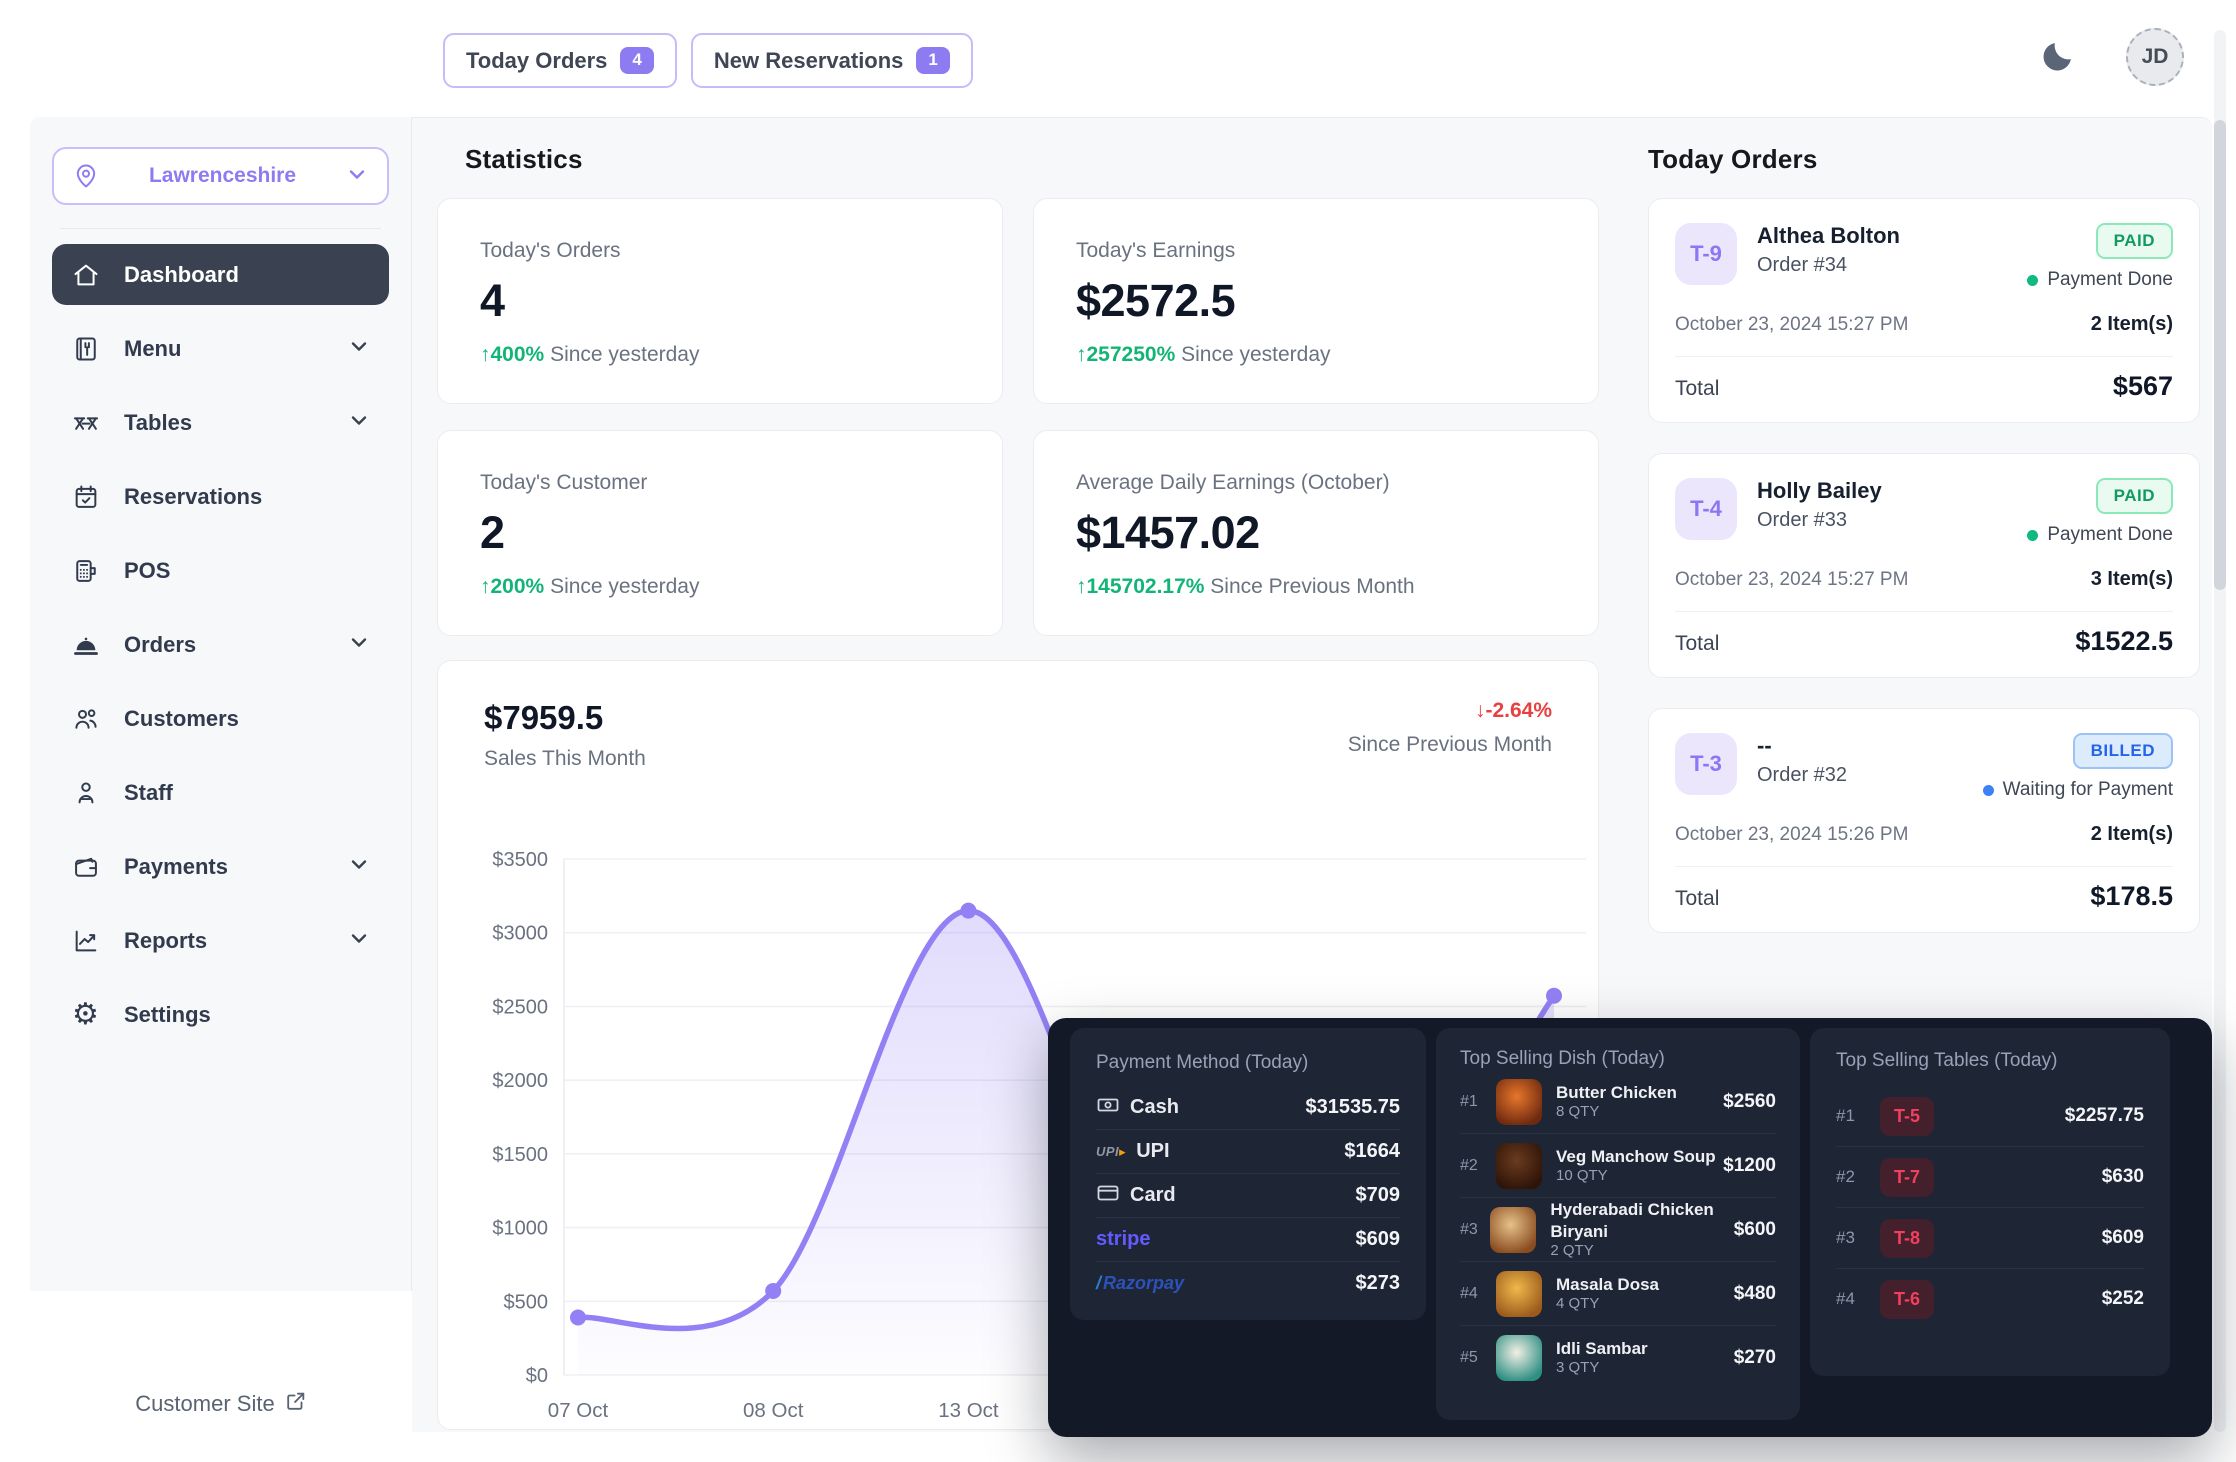 This screenshot has width=2236, height=1462. What do you see at coordinates (1754, 1293) in the screenshot?
I see `dish-amount: $480` at bounding box center [1754, 1293].